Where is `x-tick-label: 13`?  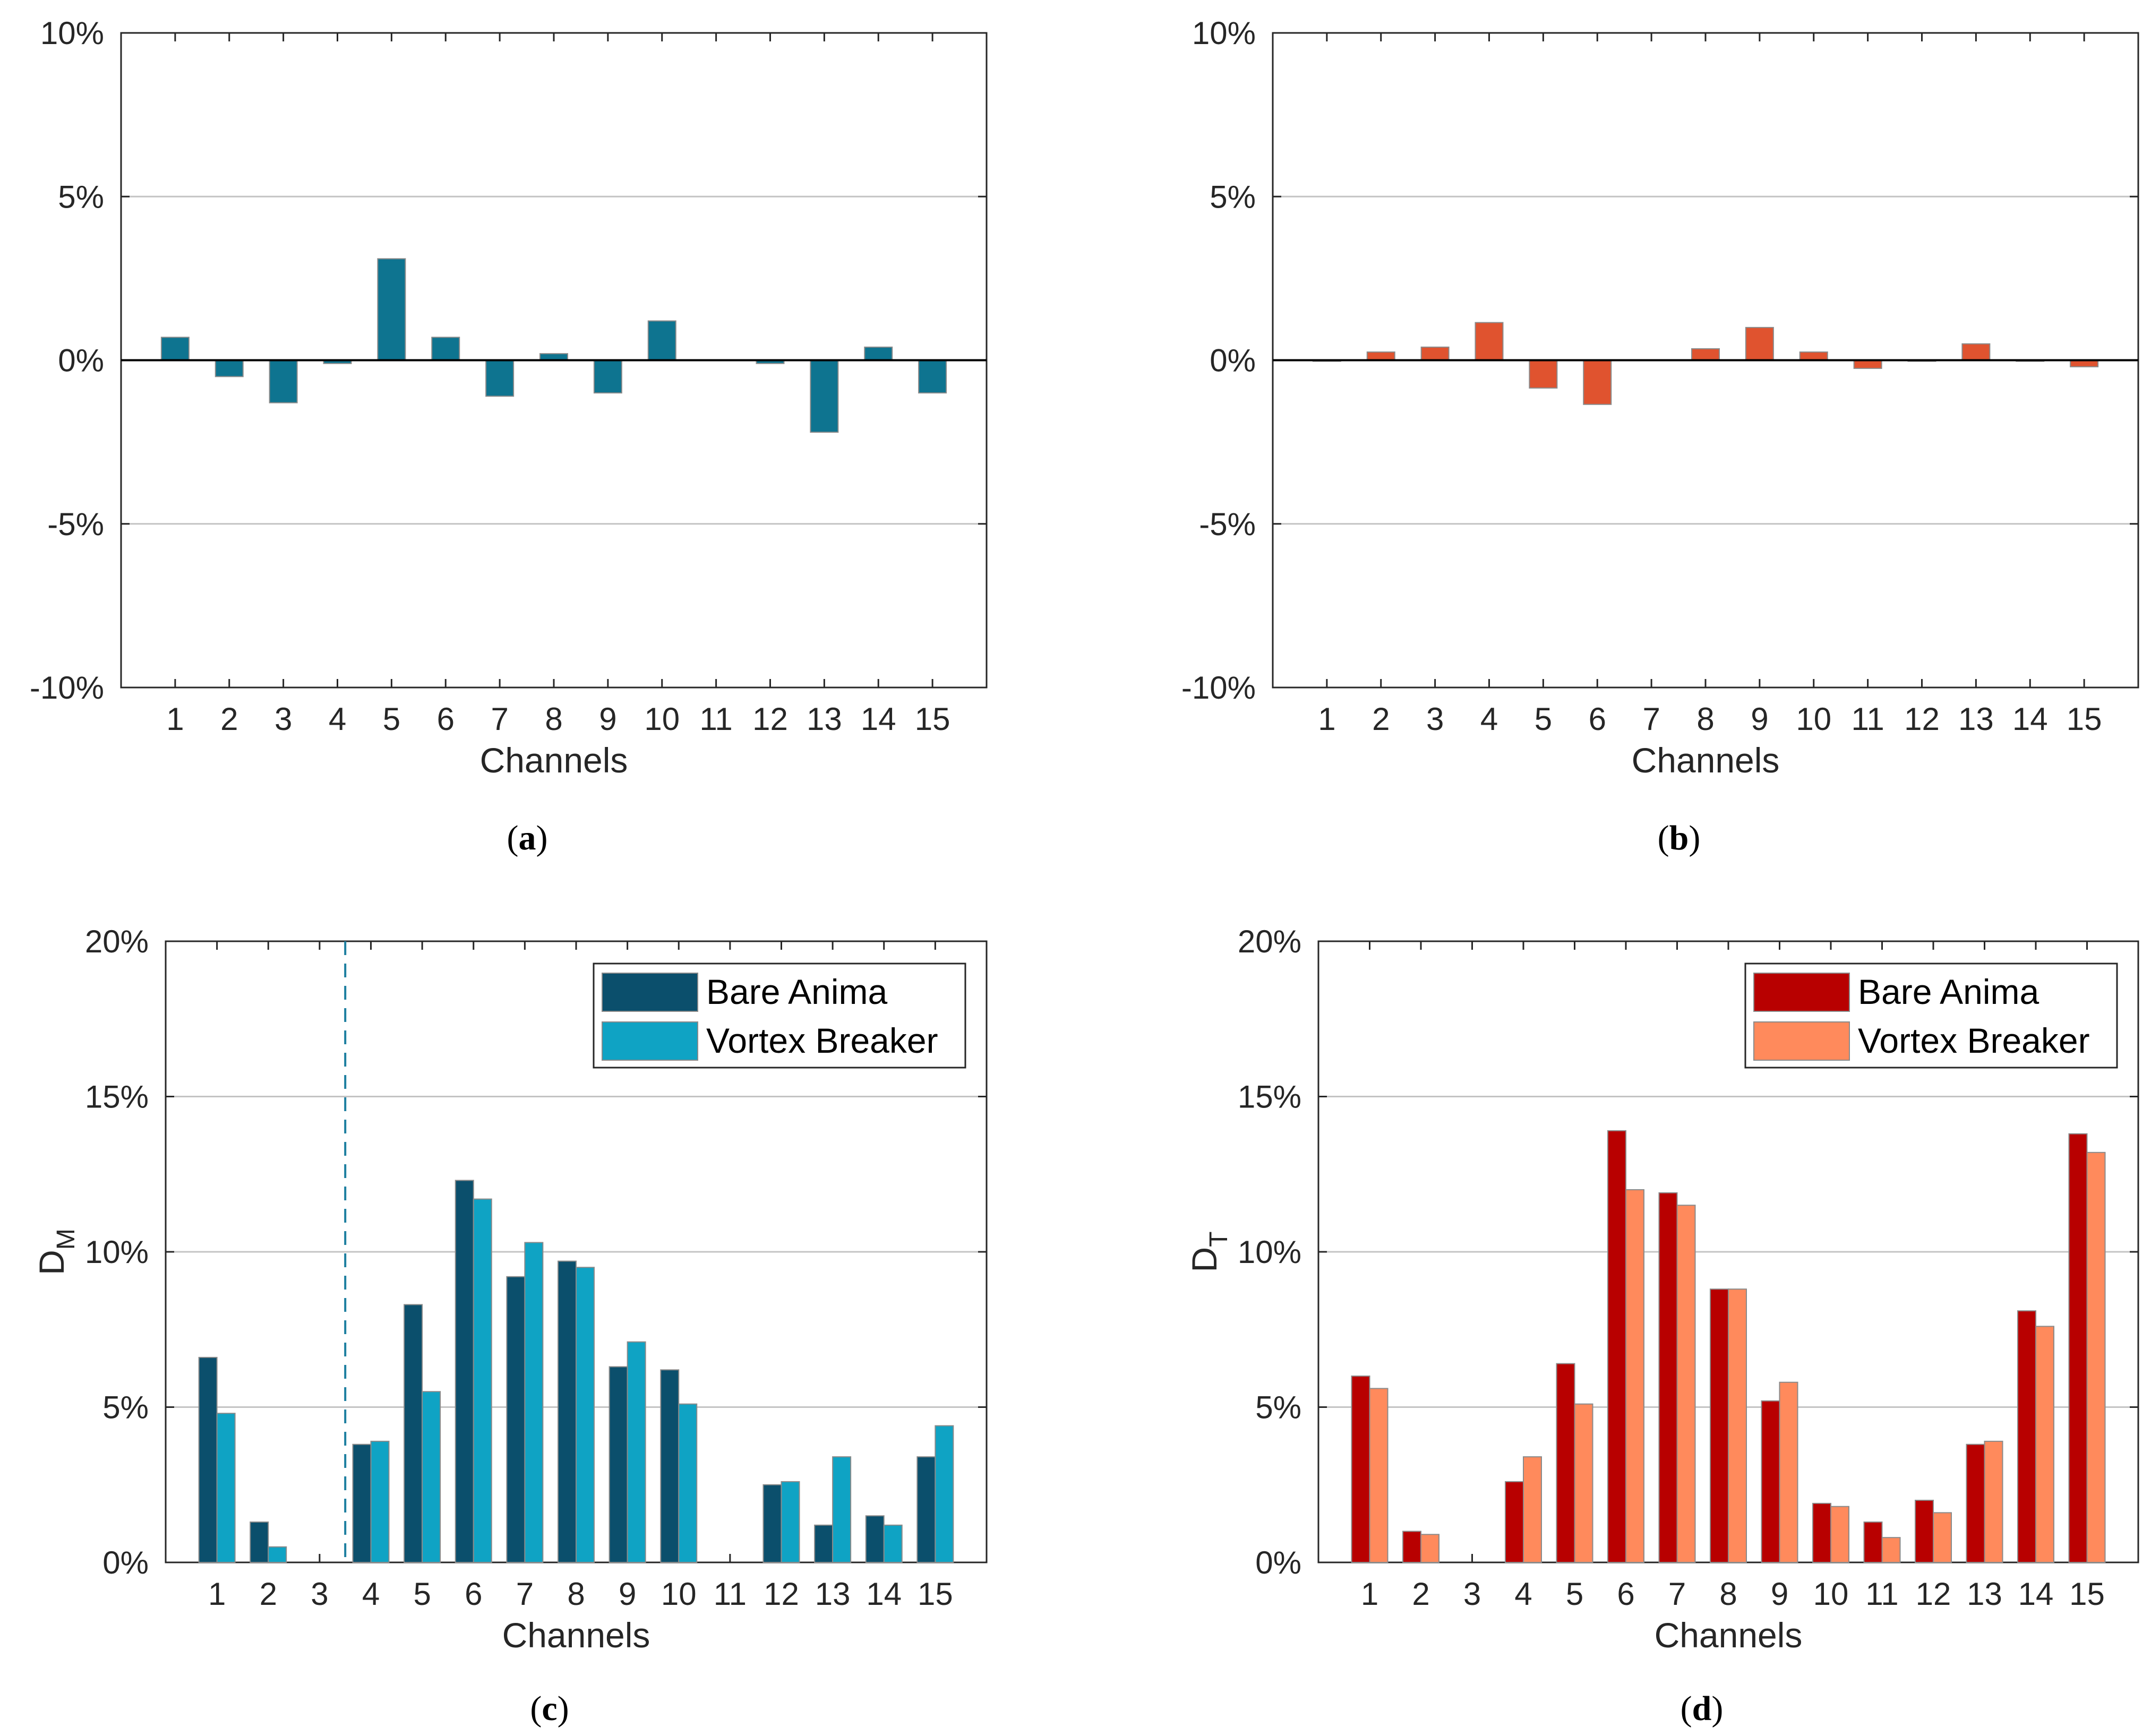
x-tick-label: 13 is located at coordinates (833, 1594).